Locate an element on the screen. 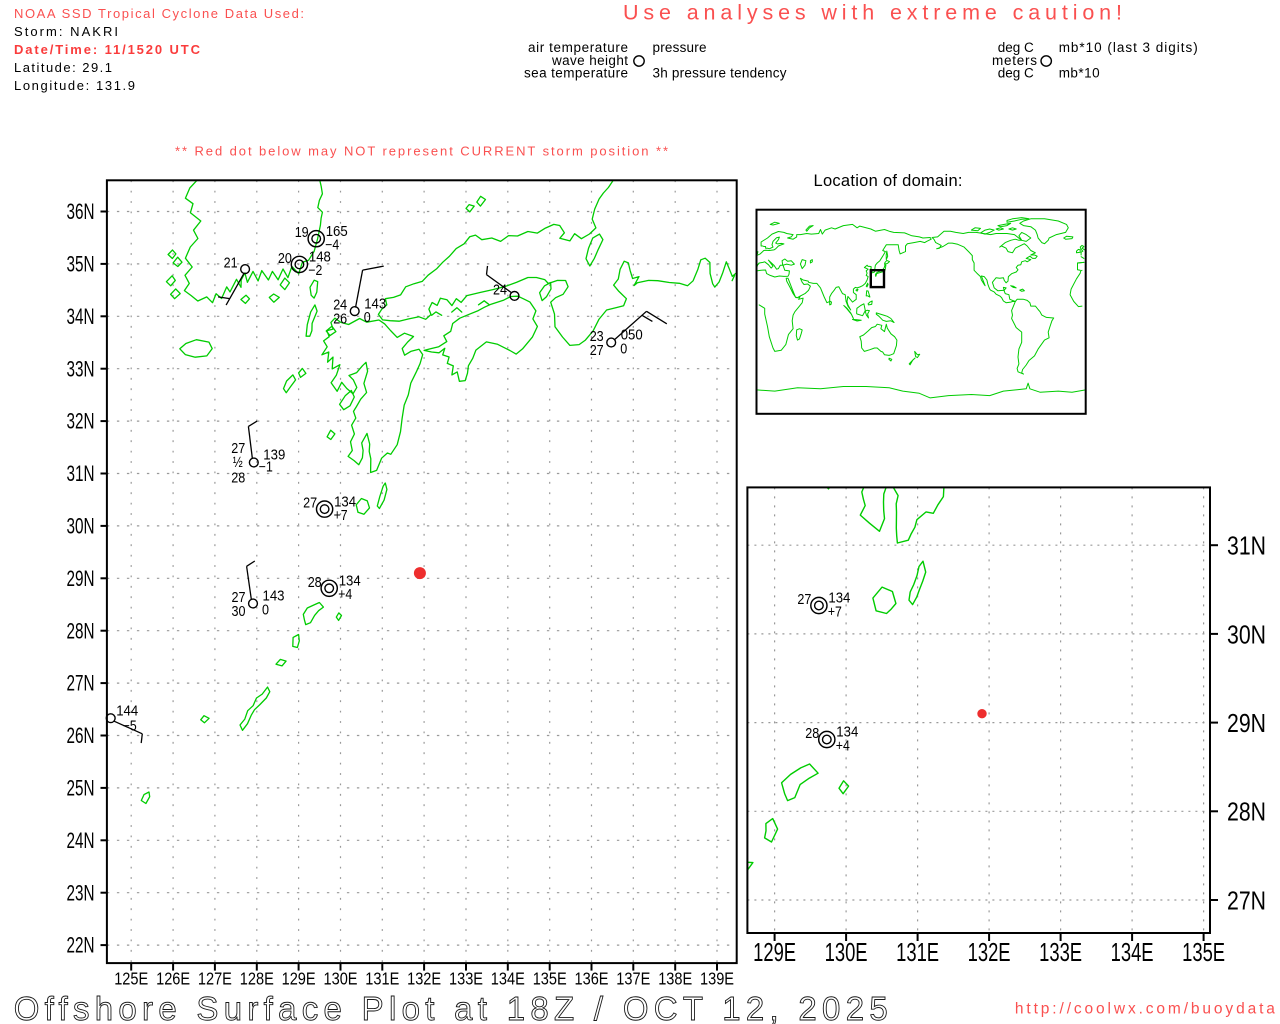  svg-text: 22N is located at coordinates (81, 945).